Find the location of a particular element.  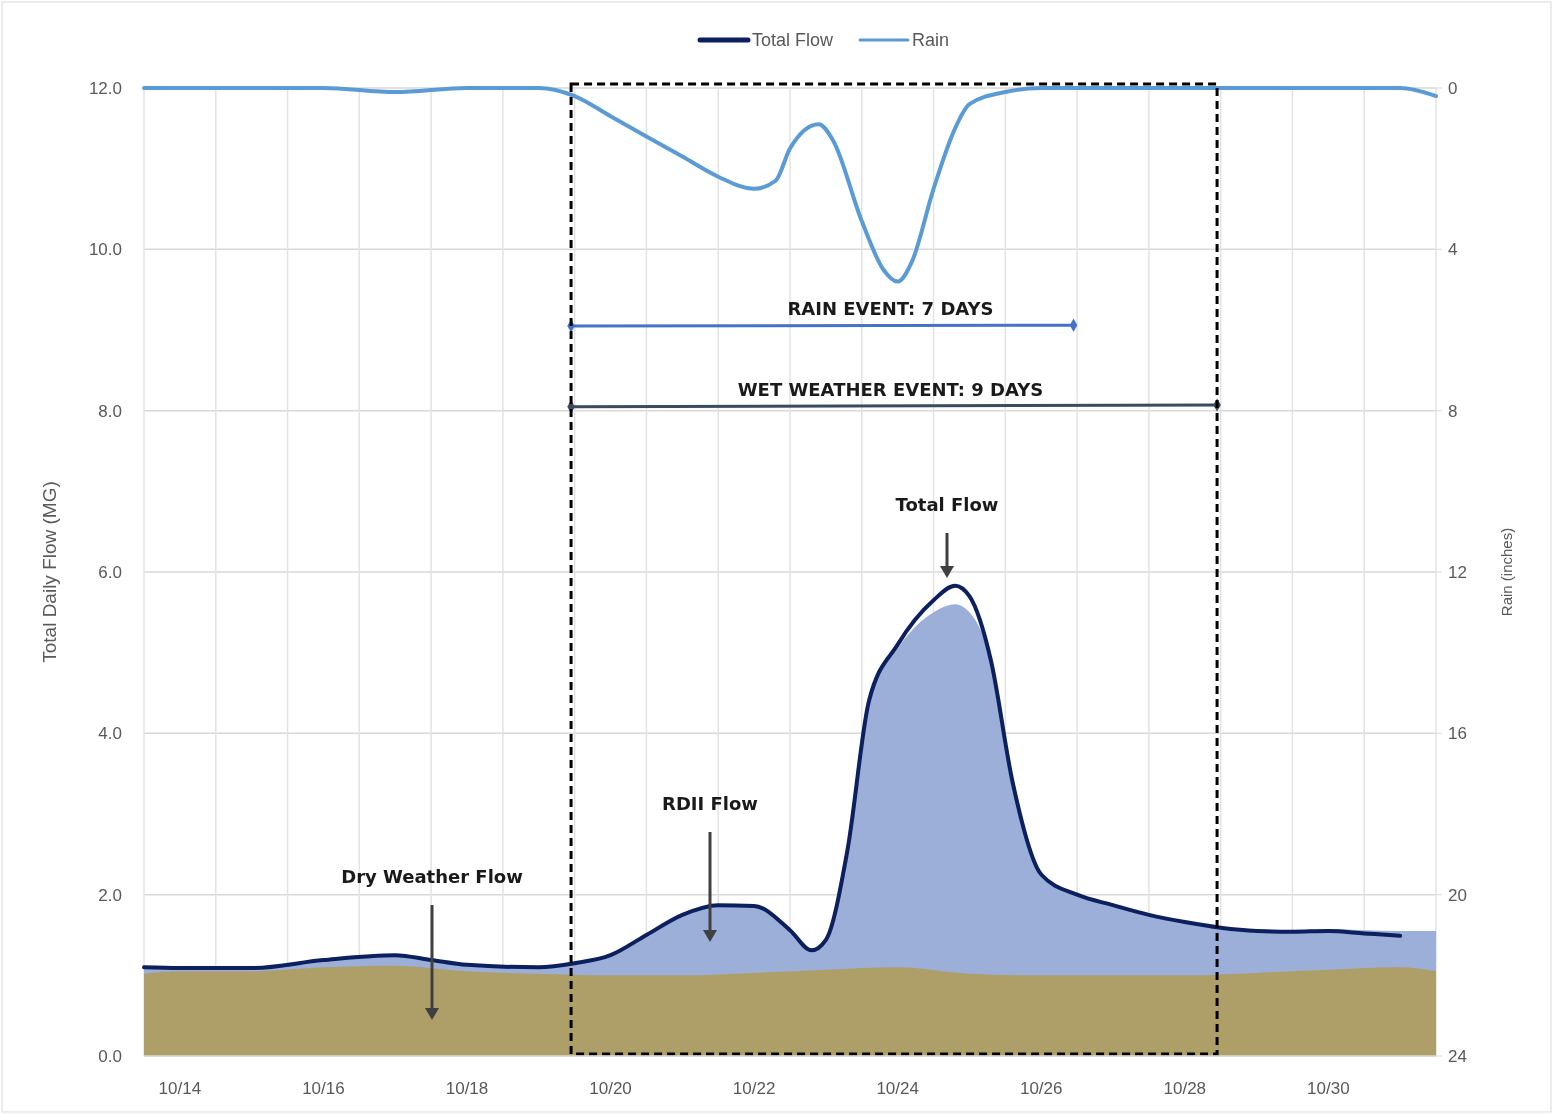

y-tick-label: 0.0 is located at coordinates (110, 1056).